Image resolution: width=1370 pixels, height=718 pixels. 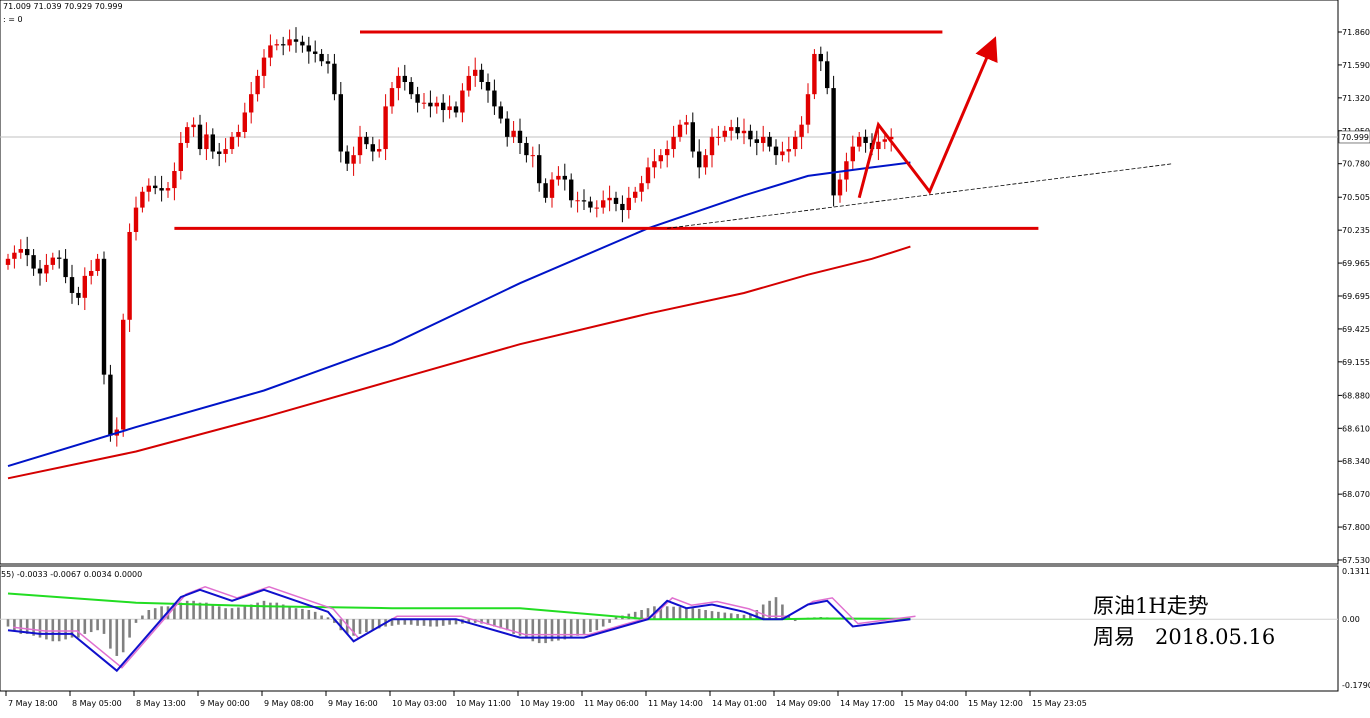 What do you see at coordinates (464, 627) in the screenshot?
I see `macd-line-secondary` at bounding box center [464, 627].